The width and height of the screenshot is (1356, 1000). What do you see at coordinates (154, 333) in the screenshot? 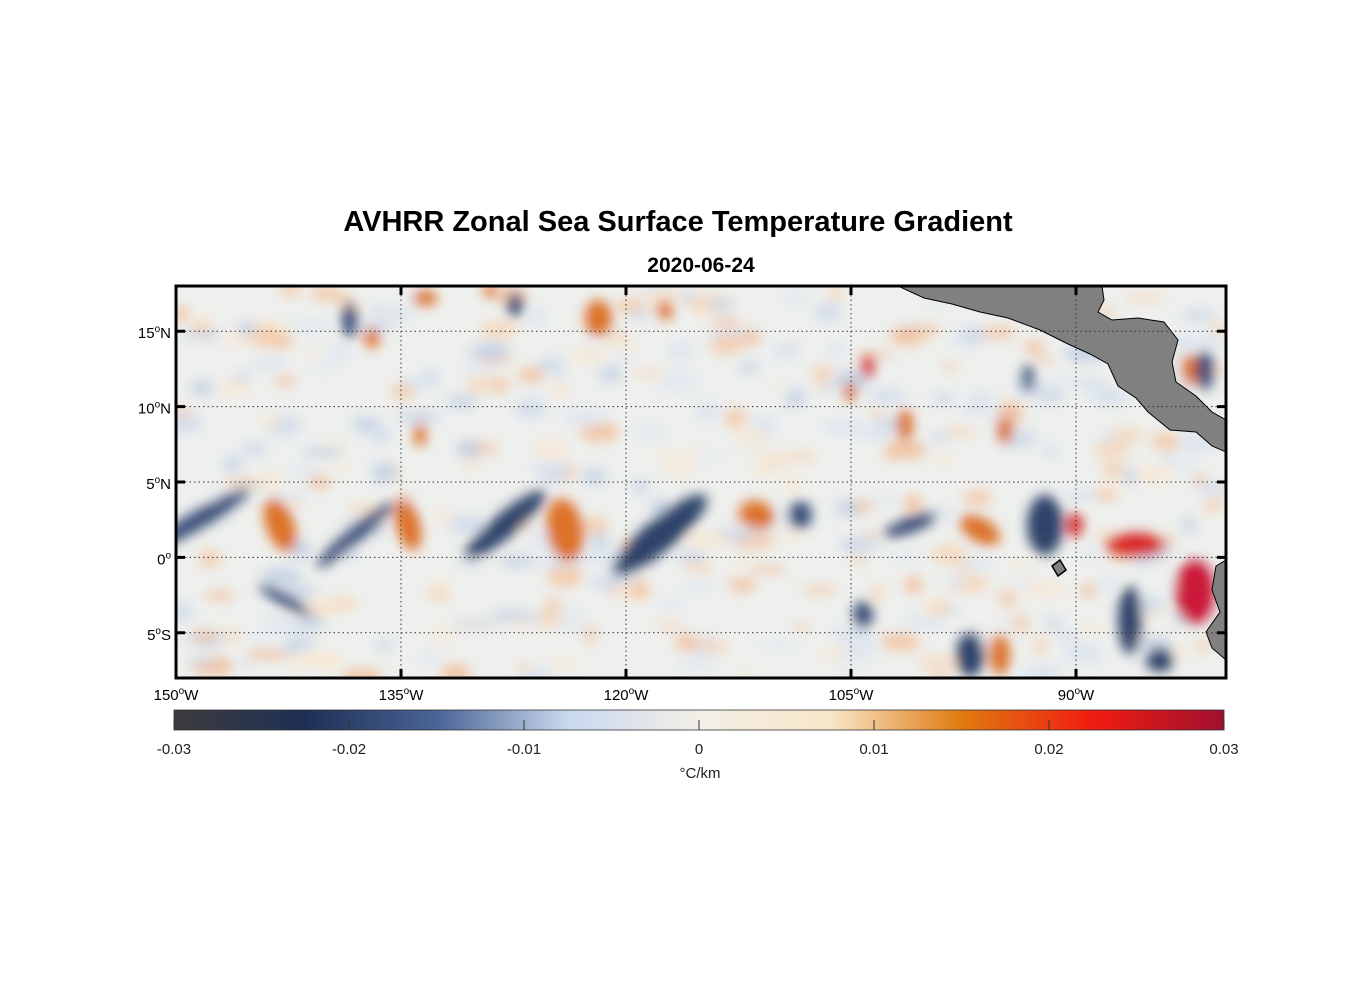
I see `lat-tick-label: 15oN` at bounding box center [154, 333].